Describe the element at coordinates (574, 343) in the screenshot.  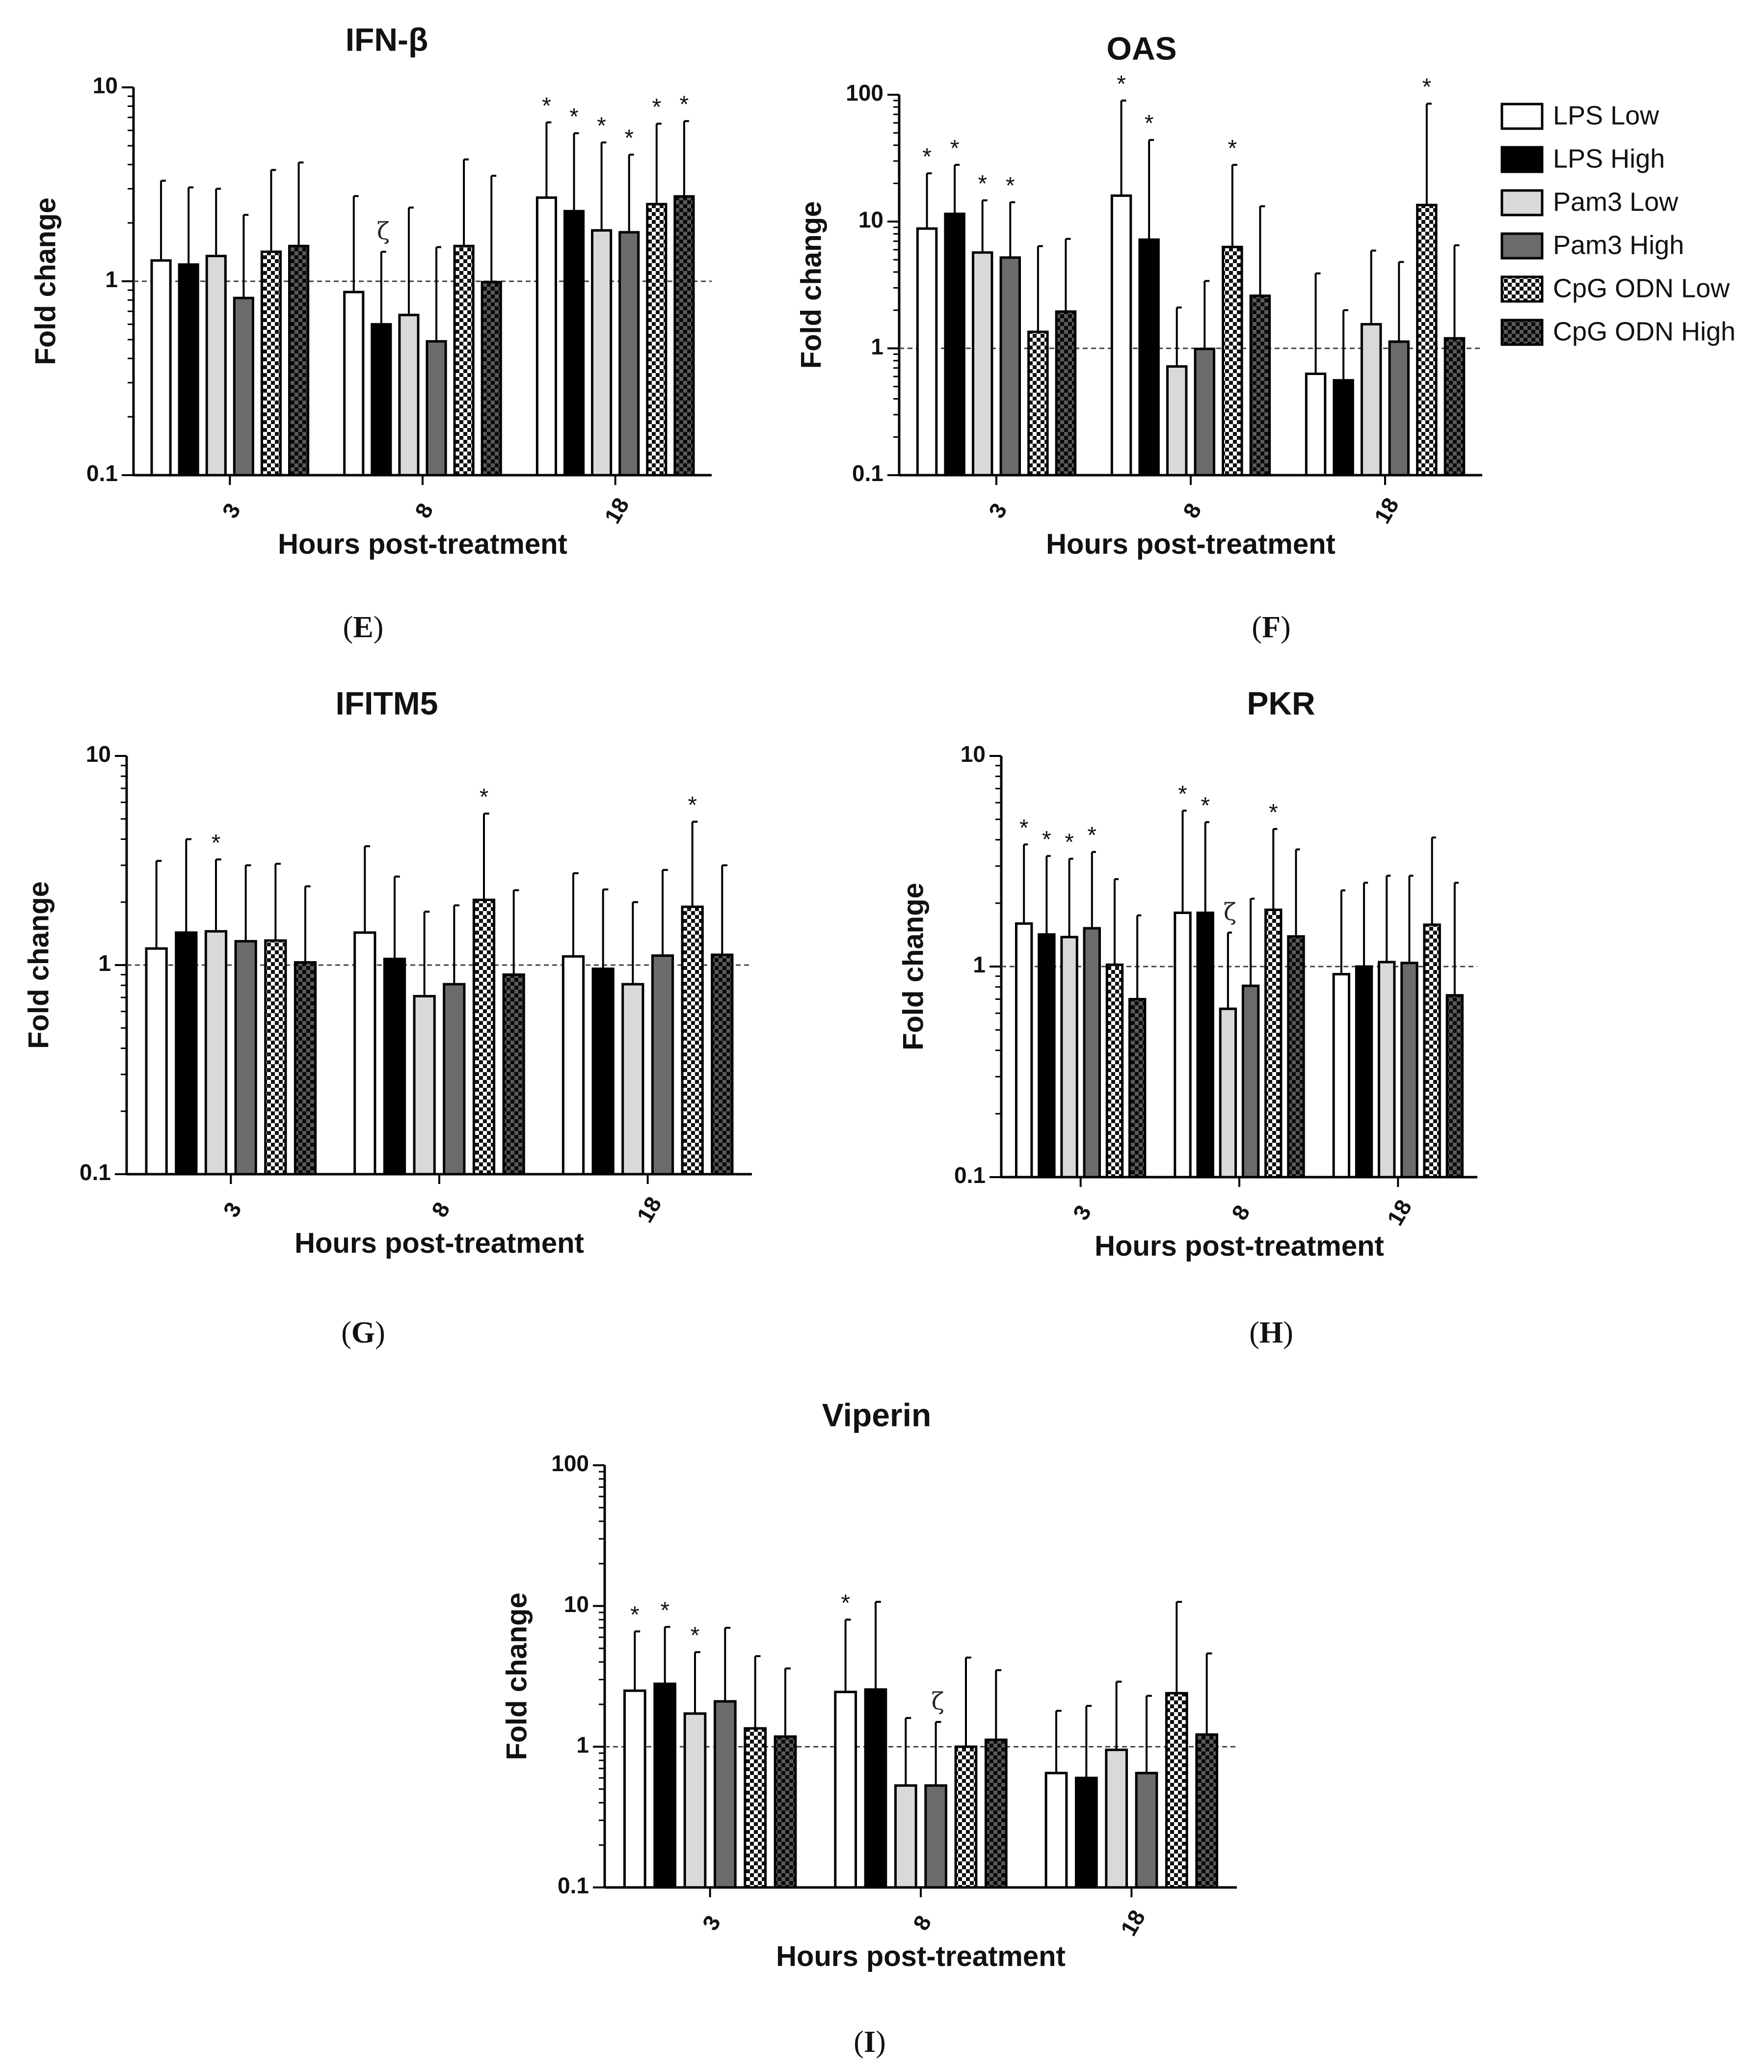
I see `bar-lps-high-18h` at that location.